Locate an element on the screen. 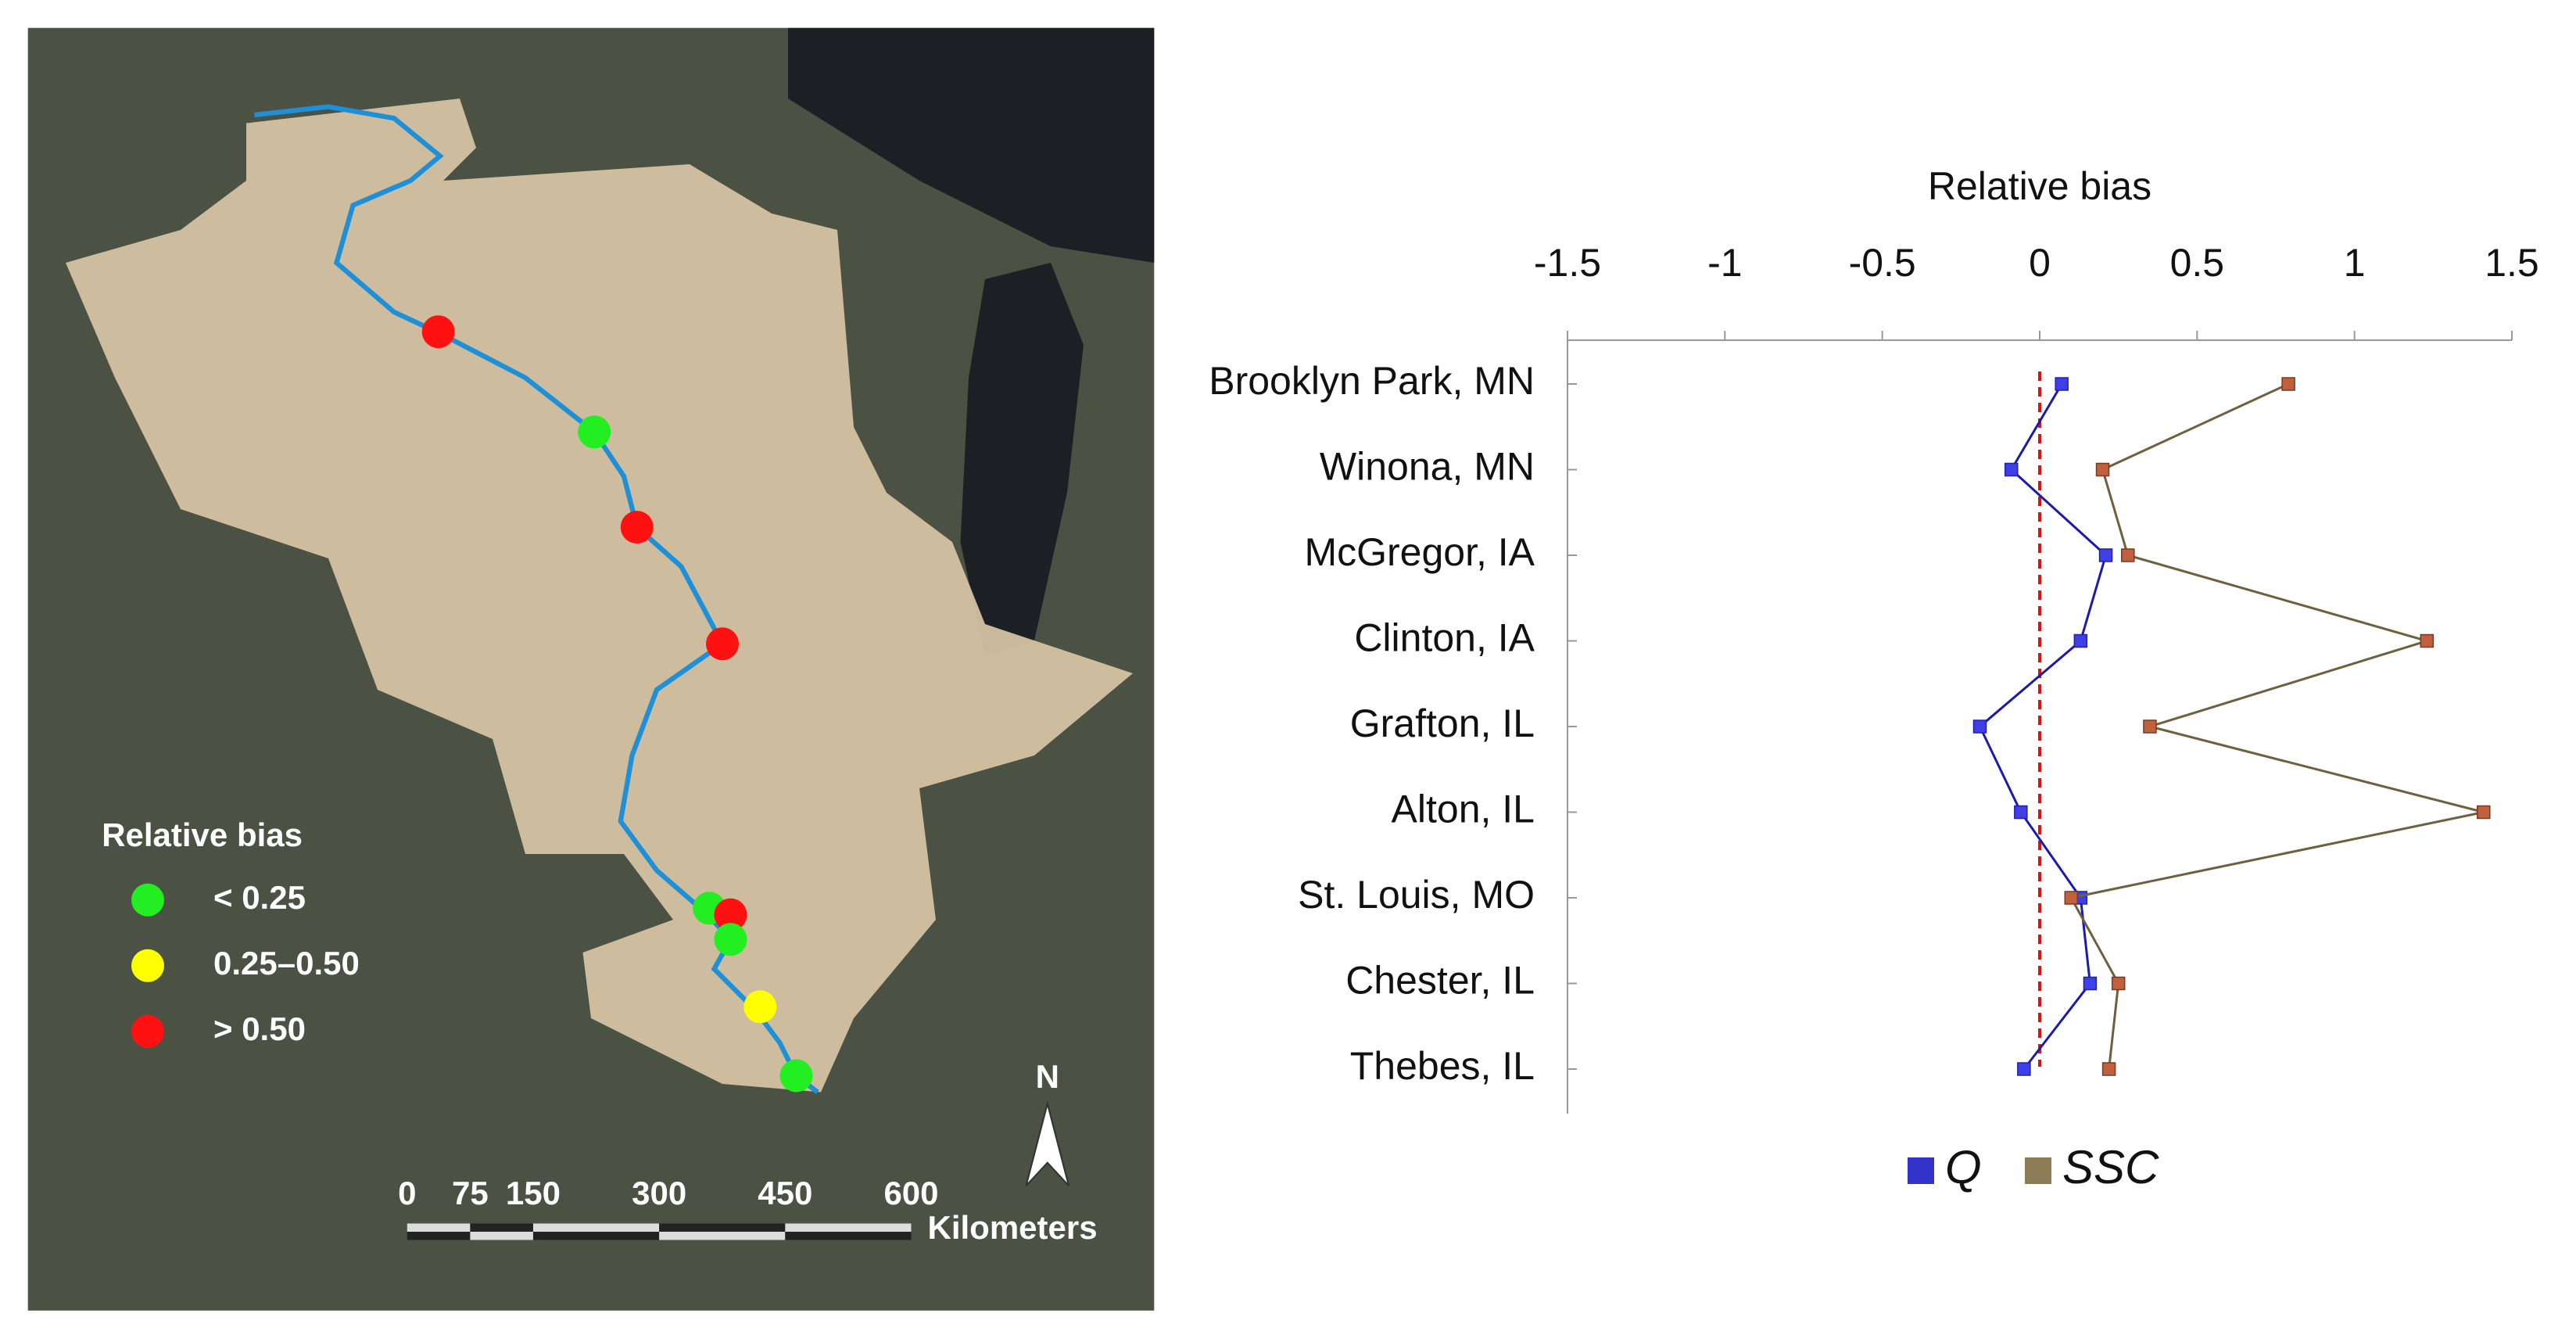  lake-superior is located at coordinates (971, 145).